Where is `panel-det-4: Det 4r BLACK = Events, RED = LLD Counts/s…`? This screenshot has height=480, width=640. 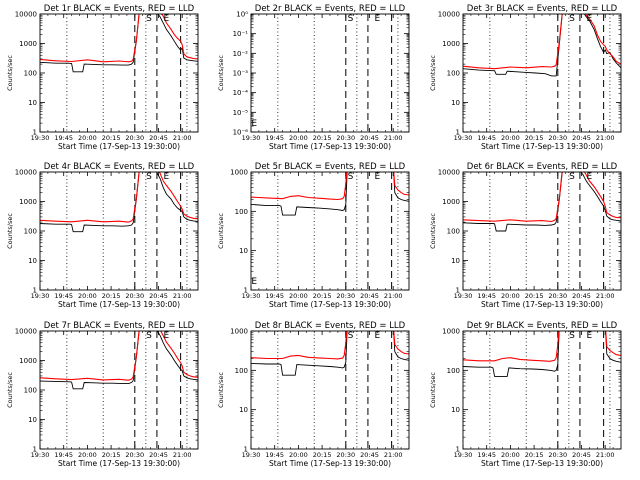
panel-det-4: Det 4r BLACK = Events, RED = LLD Counts/s… is located at coordinates (102, 235).